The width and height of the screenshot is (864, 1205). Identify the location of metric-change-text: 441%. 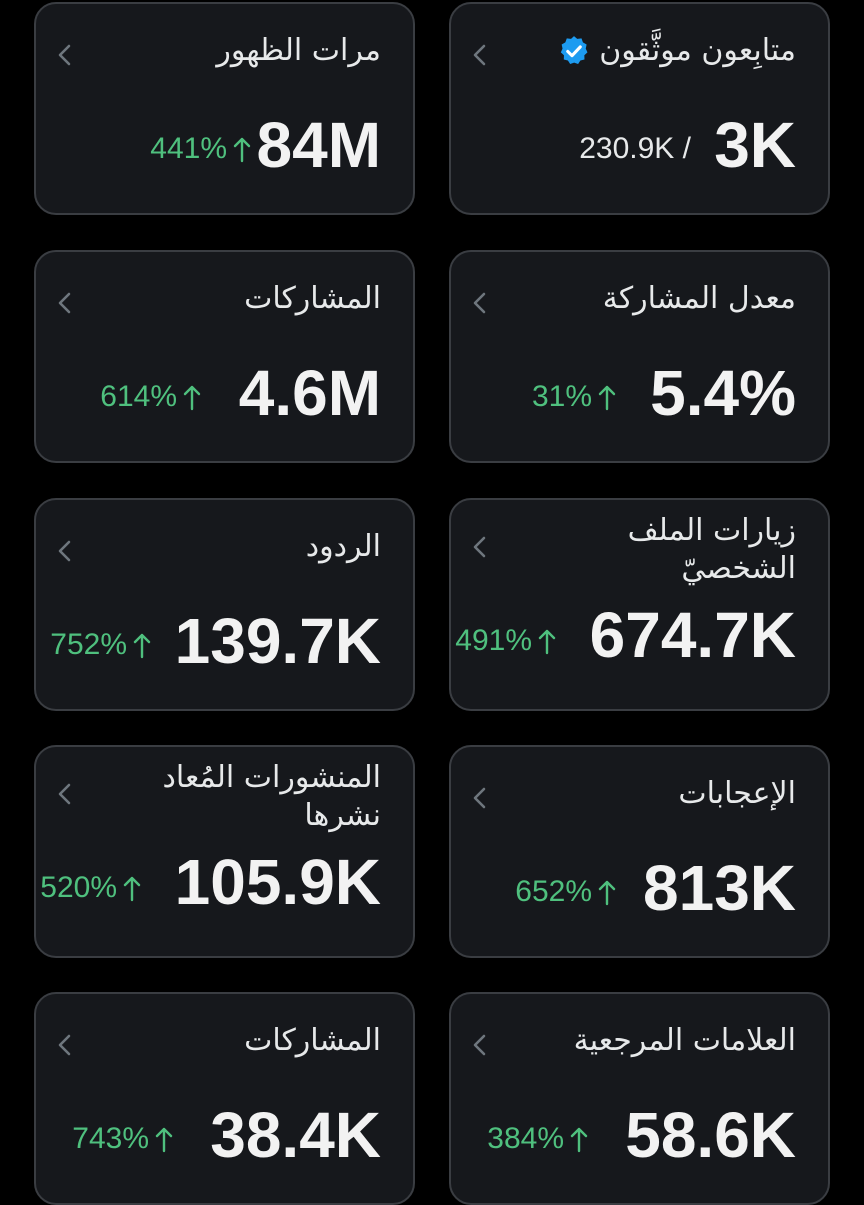
(188, 148).